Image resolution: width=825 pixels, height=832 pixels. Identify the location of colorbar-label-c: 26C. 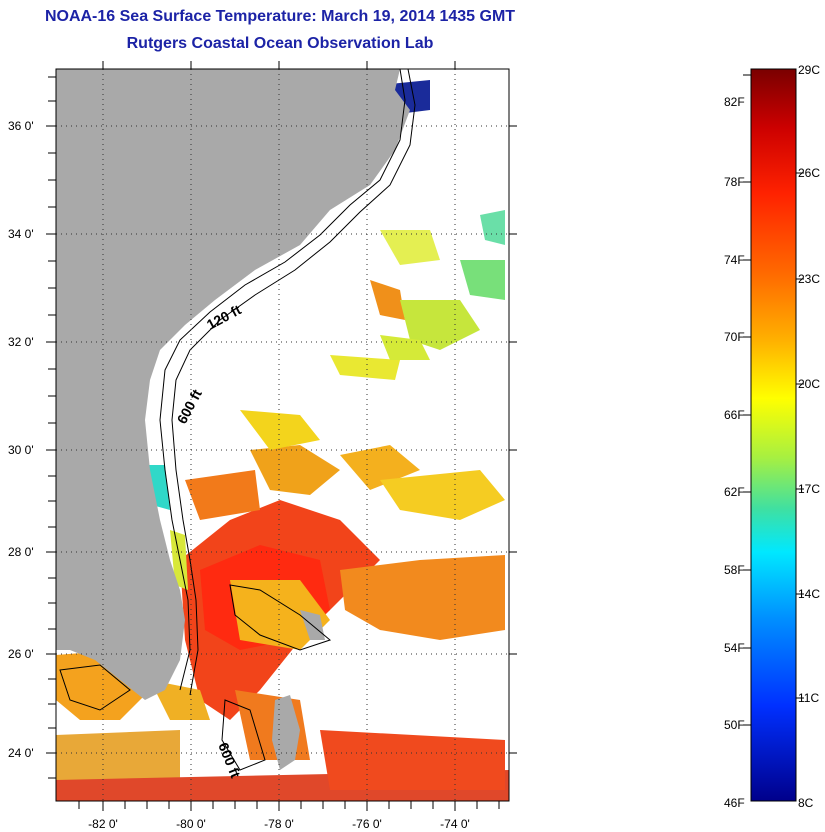
(809, 173).